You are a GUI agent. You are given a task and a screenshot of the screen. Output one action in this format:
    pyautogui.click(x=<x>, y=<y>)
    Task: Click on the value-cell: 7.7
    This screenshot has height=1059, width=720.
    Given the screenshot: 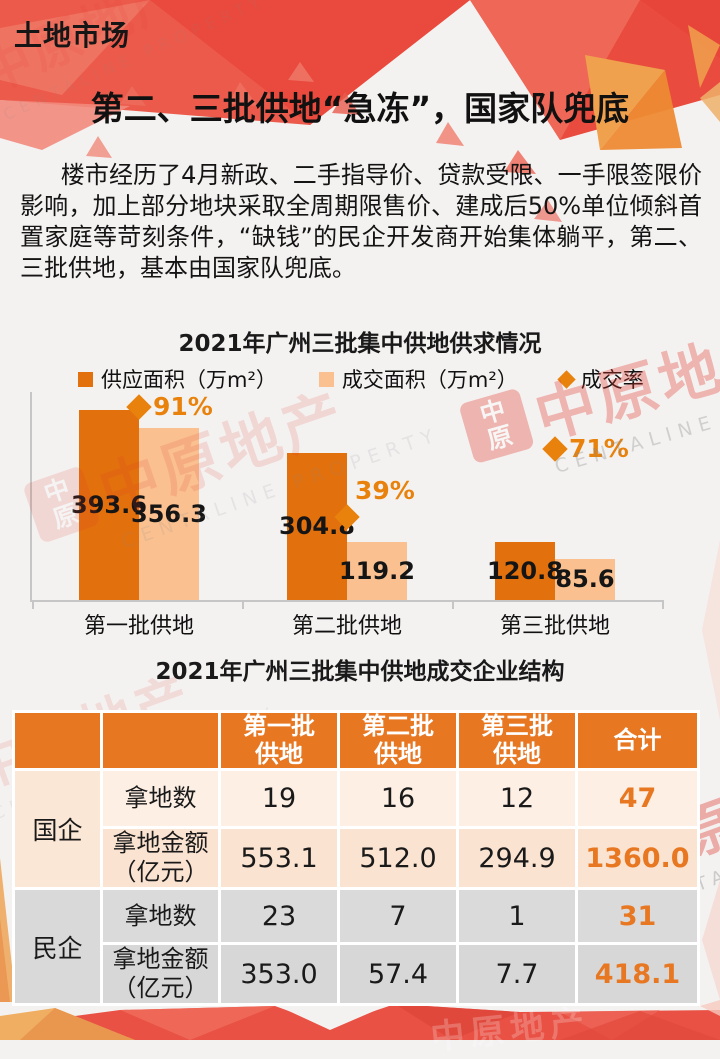 What is the action you would take?
    pyautogui.click(x=517, y=974)
    